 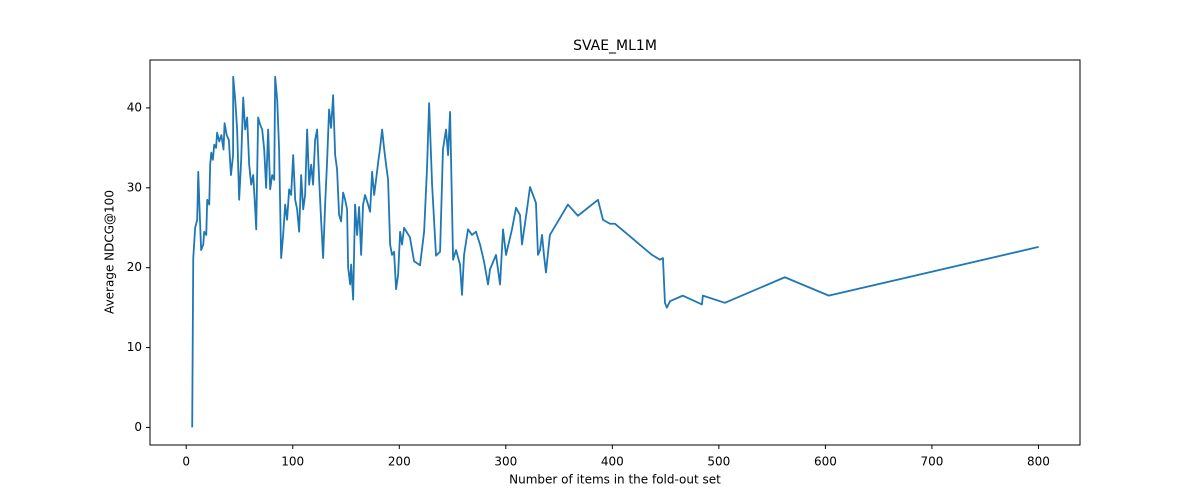 I want to click on x-axis-label: Number of items in the fold-out set, so click(x=615, y=480).